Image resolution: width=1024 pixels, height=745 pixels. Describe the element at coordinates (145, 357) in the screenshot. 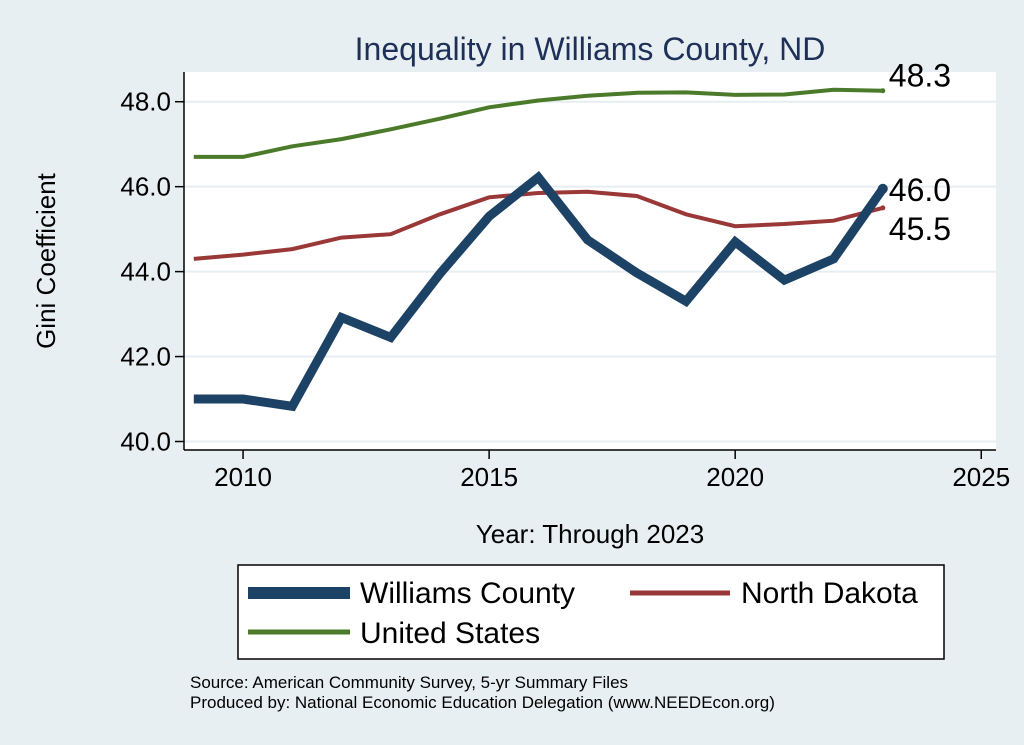

I see `y-tick-label-42-0: 42.0` at that location.